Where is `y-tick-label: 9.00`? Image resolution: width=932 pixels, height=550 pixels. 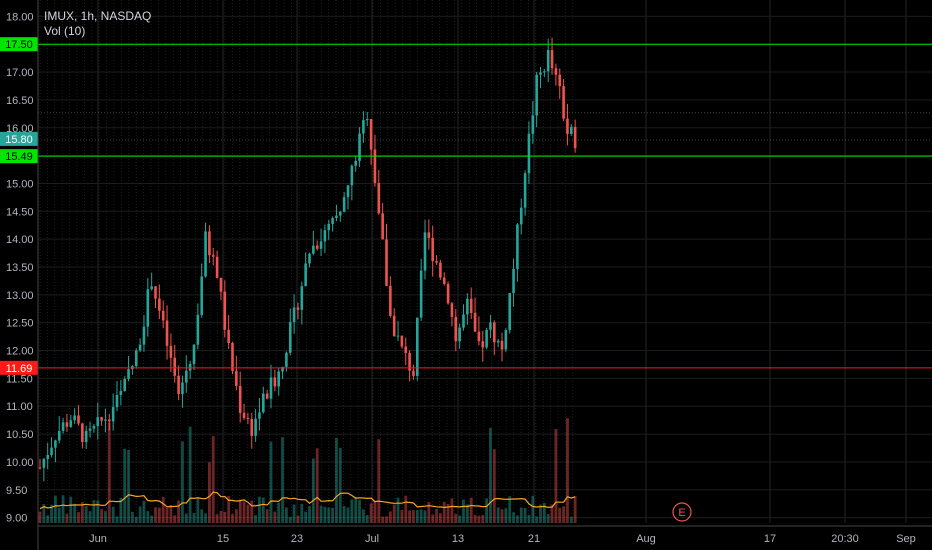 y-tick-label: 9.00 is located at coordinates (16, 519).